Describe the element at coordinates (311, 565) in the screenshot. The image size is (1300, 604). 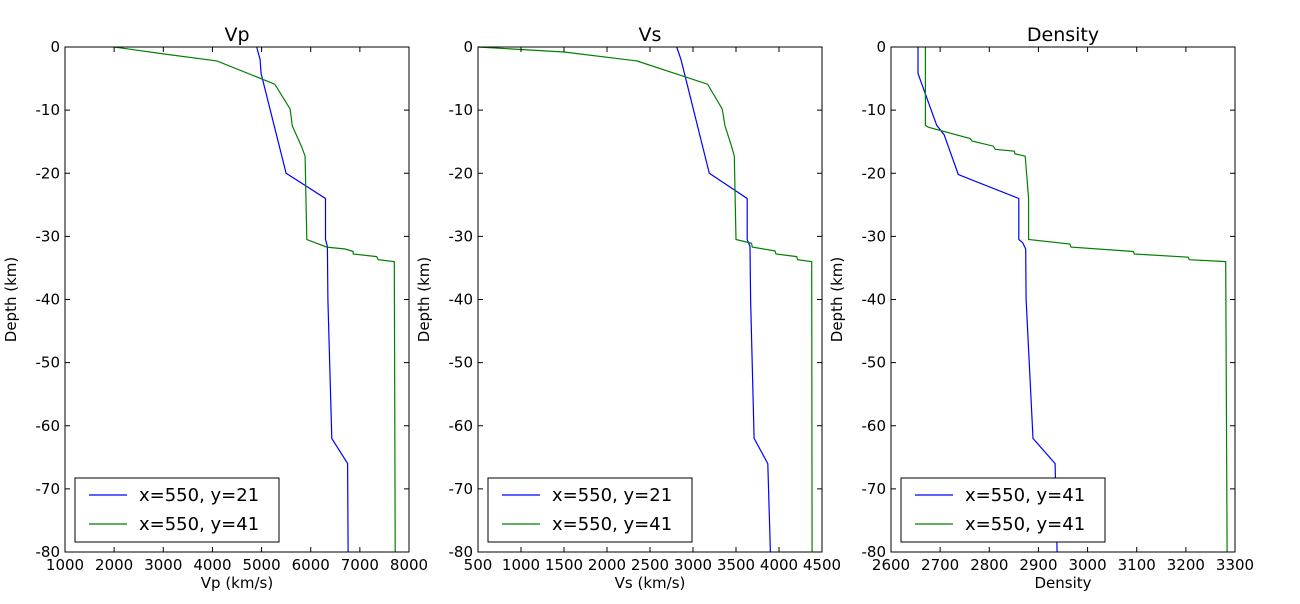
I see `x-tick-label: 6000` at that location.